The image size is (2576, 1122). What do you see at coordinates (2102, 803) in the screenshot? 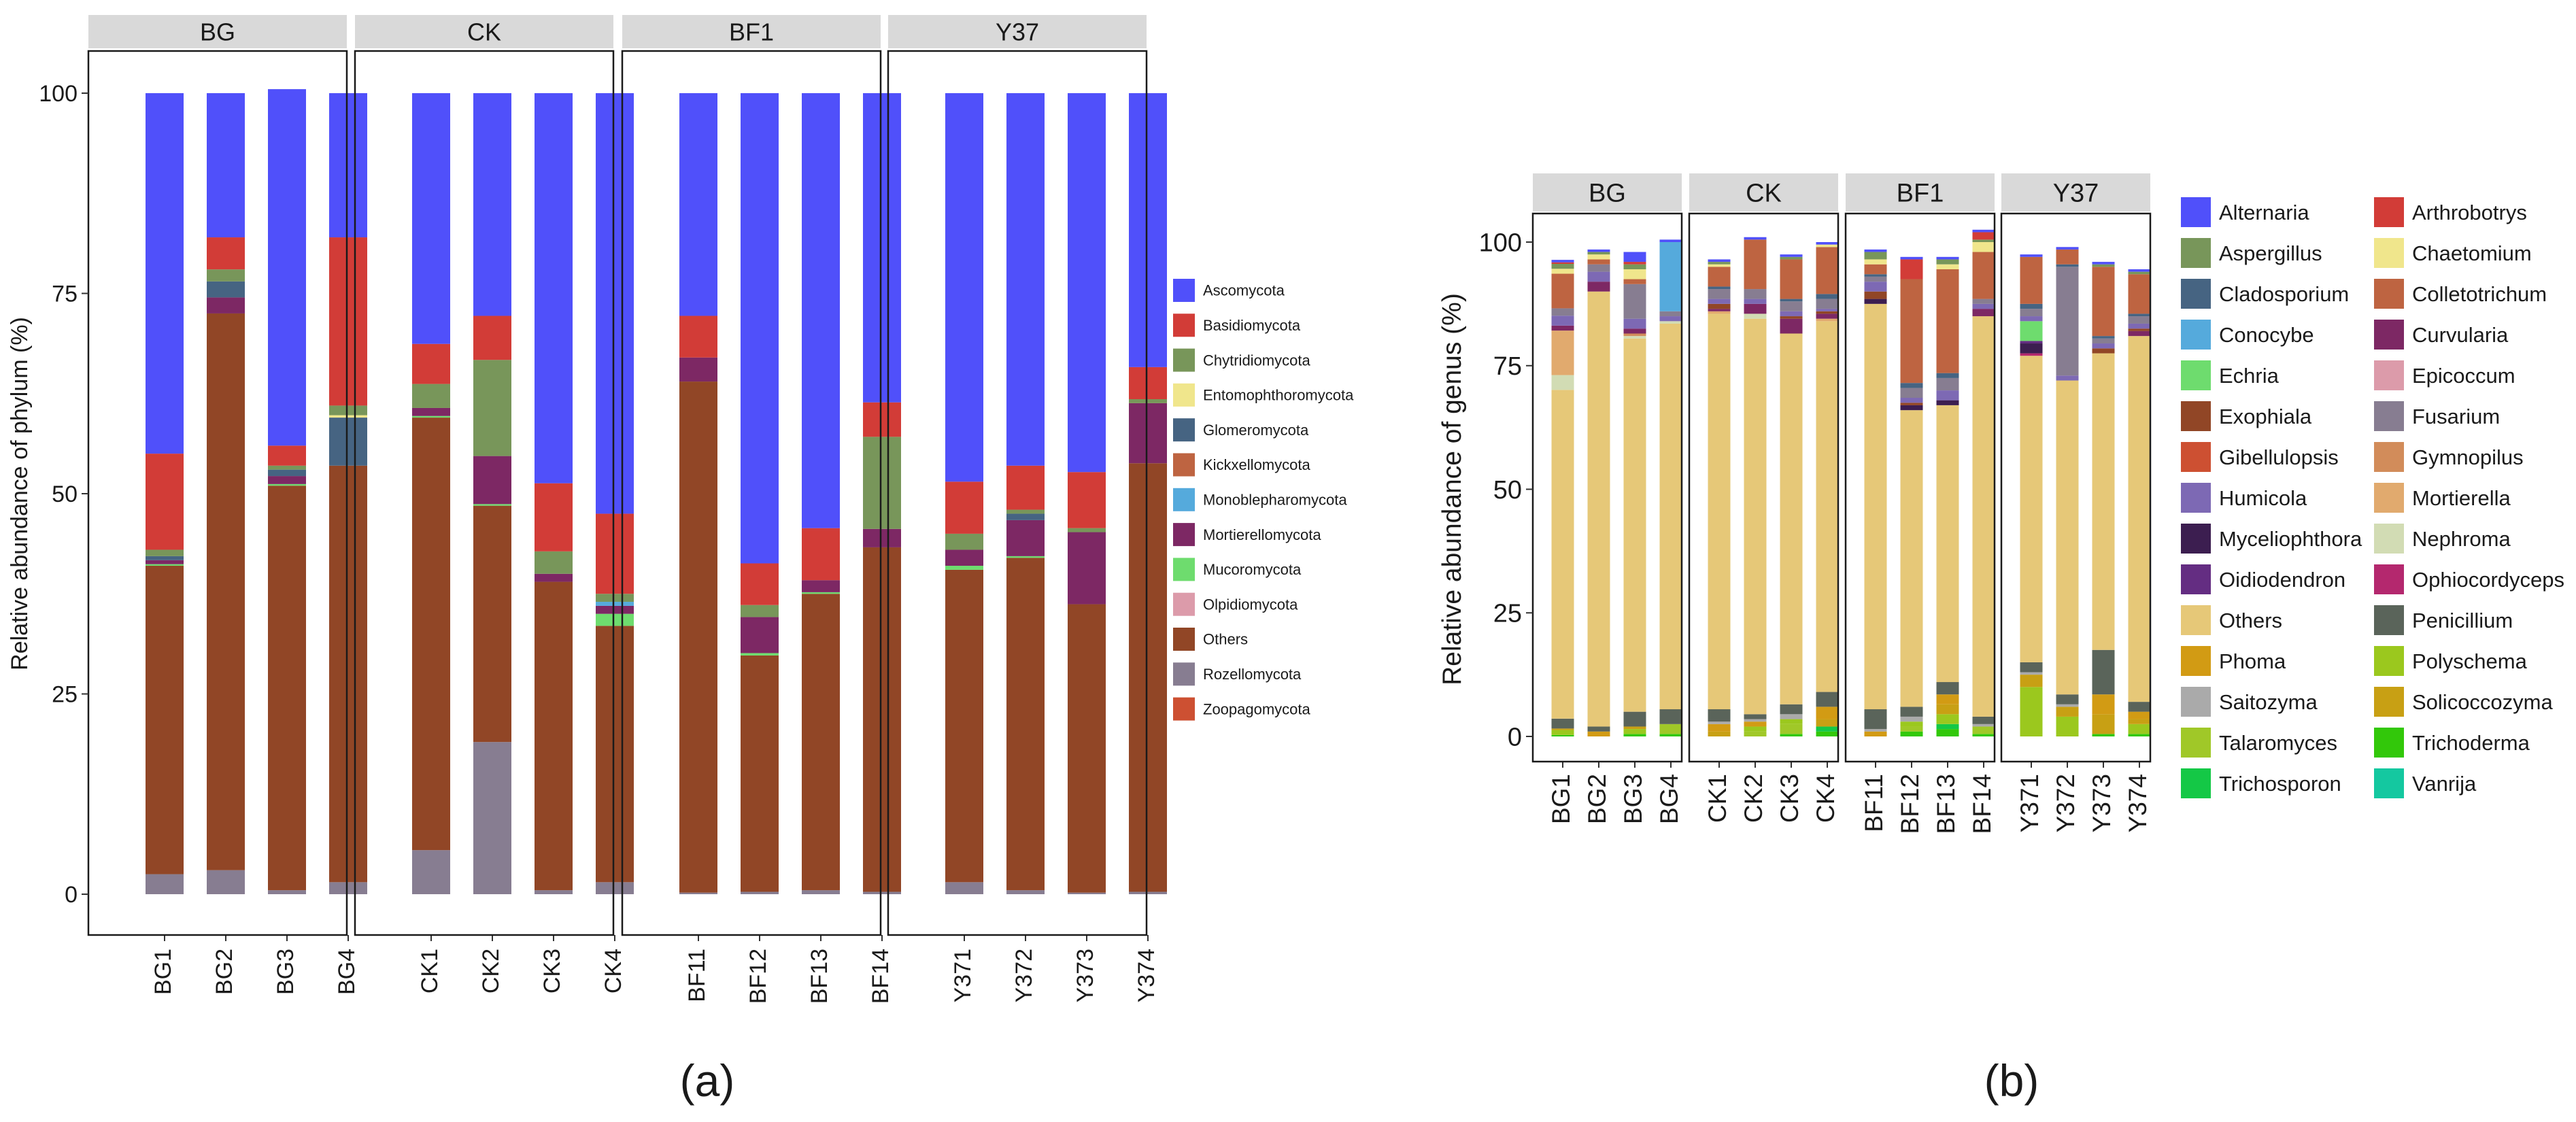
I see `x-tick-label: Y373` at bounding box center [2102, 803].